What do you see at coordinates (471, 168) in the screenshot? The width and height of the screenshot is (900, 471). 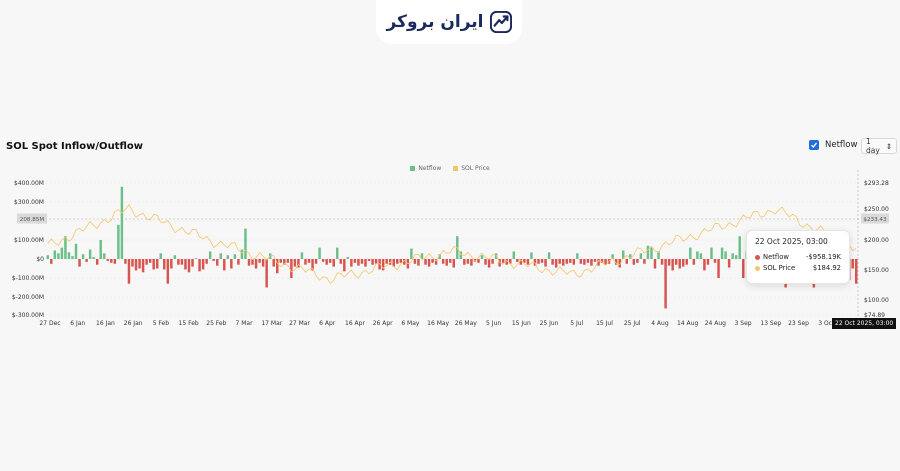 I see `legend-item-sol-price: SOL Price` at bounding box center [471, 168].